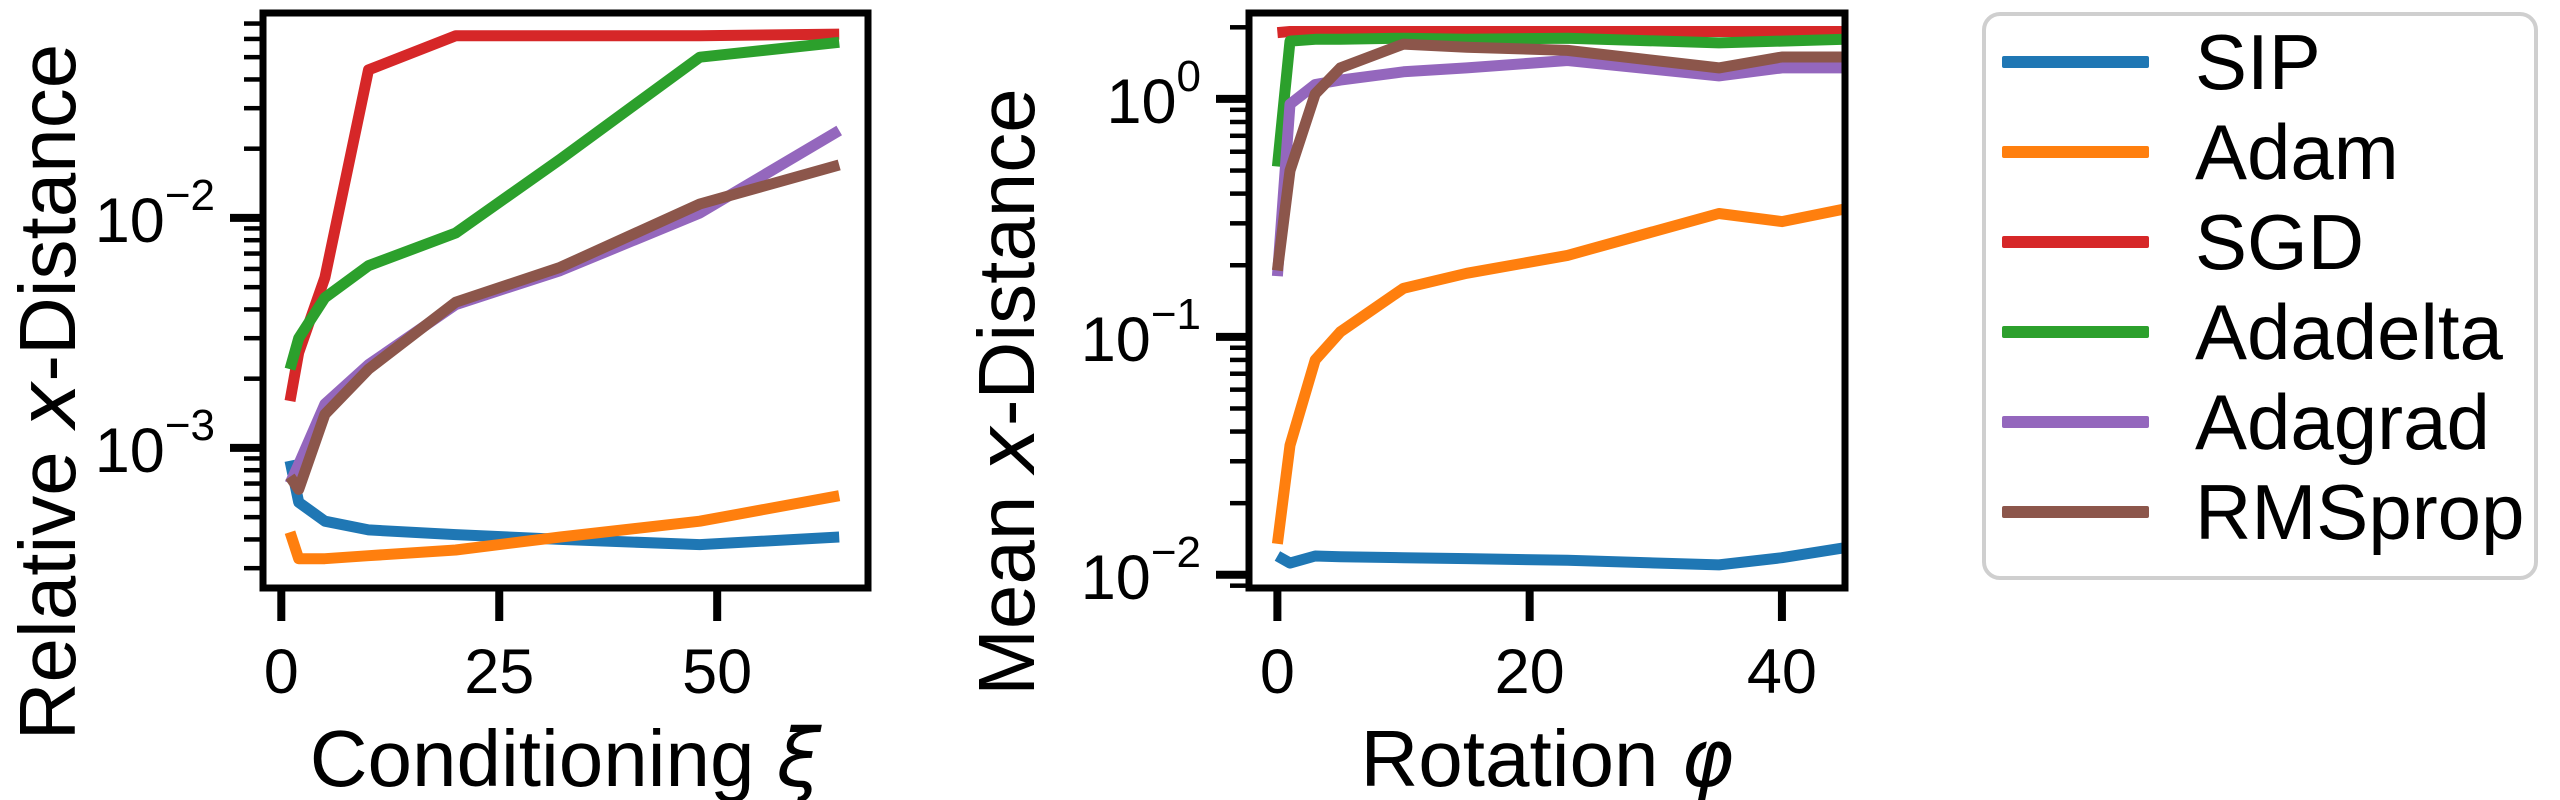 Image resolution: width=2560 pixels, height=800 pixels. I want to click on legend-item-sgd: SGD, so click(2268, 242).